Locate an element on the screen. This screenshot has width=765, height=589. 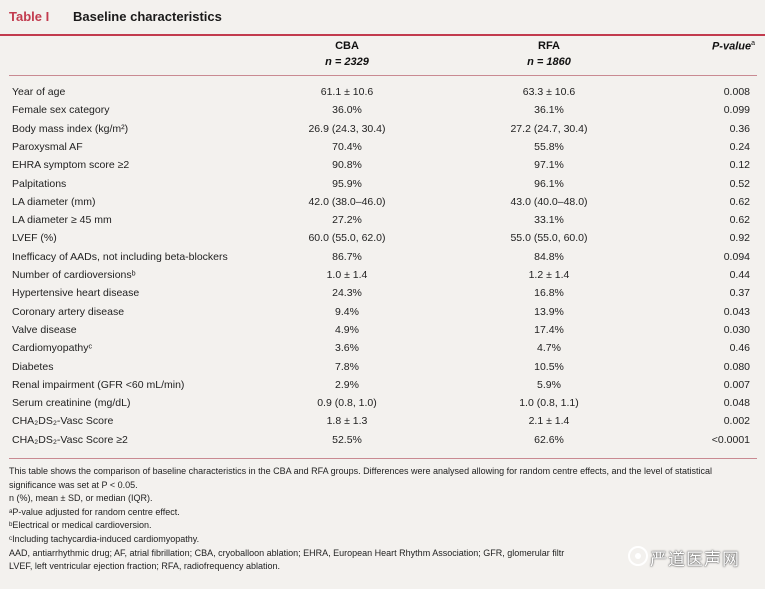
p-value: 0.37 is located at coordinates (739, 293).